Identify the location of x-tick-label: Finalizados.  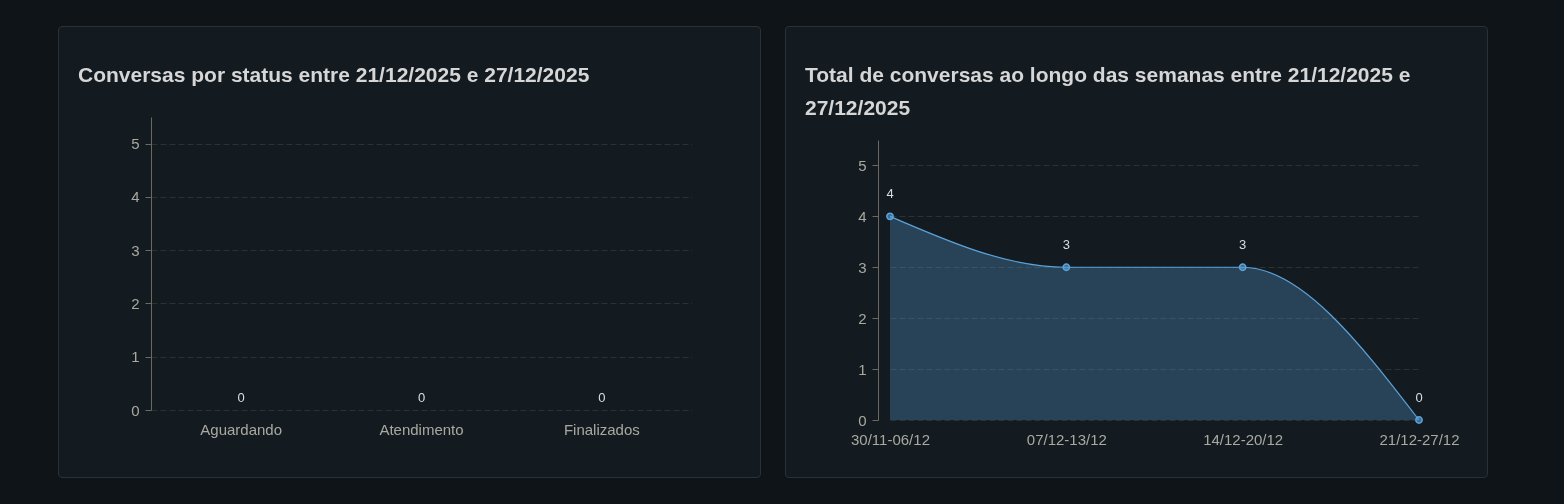
(601, 429).